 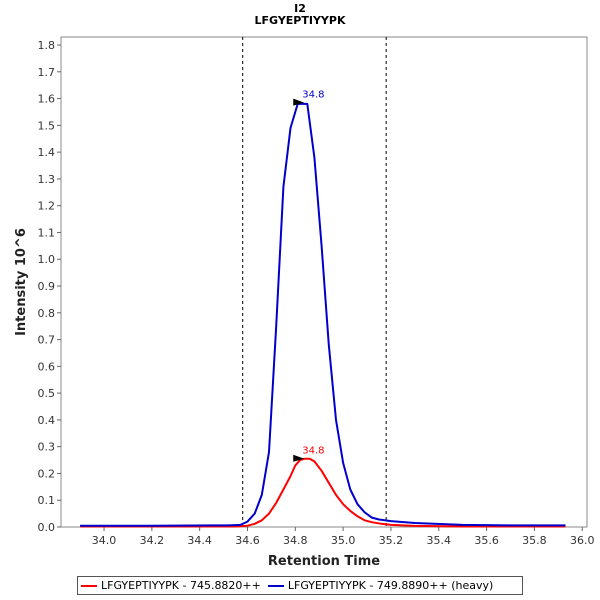 What do you see at coordinates (300, 8) in the screenshot?
I see `chart-title: I2` at bounding box center [300, 8].